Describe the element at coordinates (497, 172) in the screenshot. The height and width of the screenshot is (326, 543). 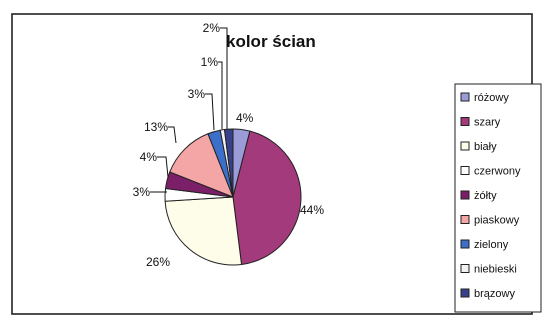
I see `legend-label-4: czerwony` at that location.